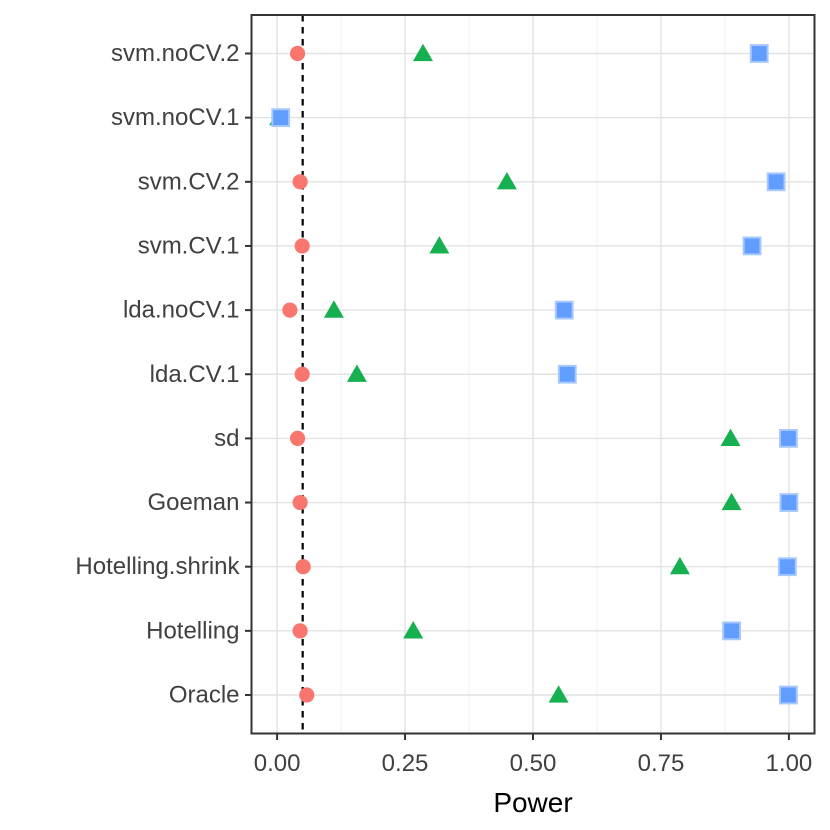 The image size is (830, 830). Describe the element at coordinates (661, 763) in the screenshot. I see `x-tick-label: 0.75` at that location.